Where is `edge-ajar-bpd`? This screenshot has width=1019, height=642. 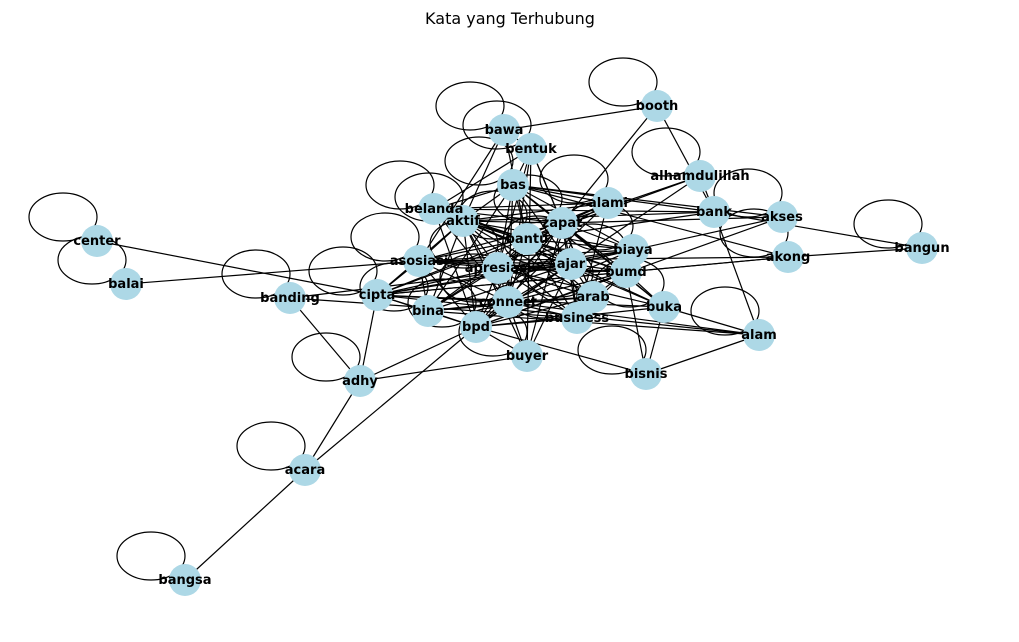 edge-ajar-bpd is located at coordinates (523, 295).